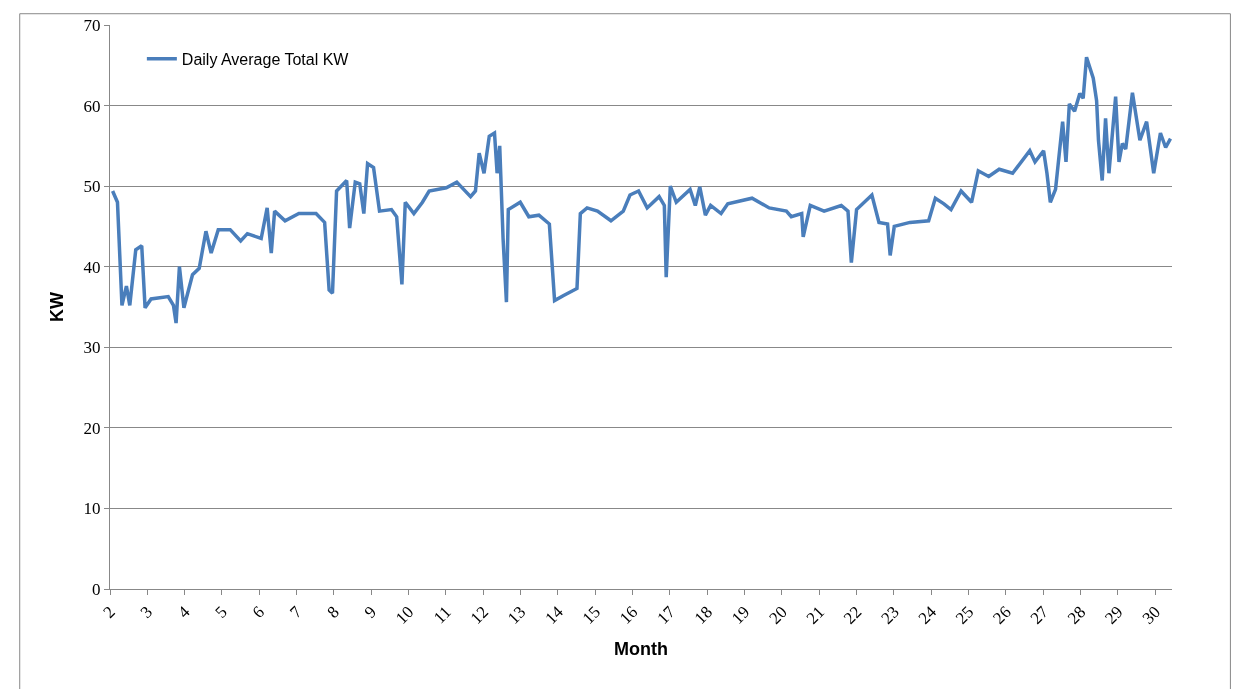 Image resolution: width=1247 pixels, height=689 pixels. I want to click on x-tick-label: 15, so click(591, 615).